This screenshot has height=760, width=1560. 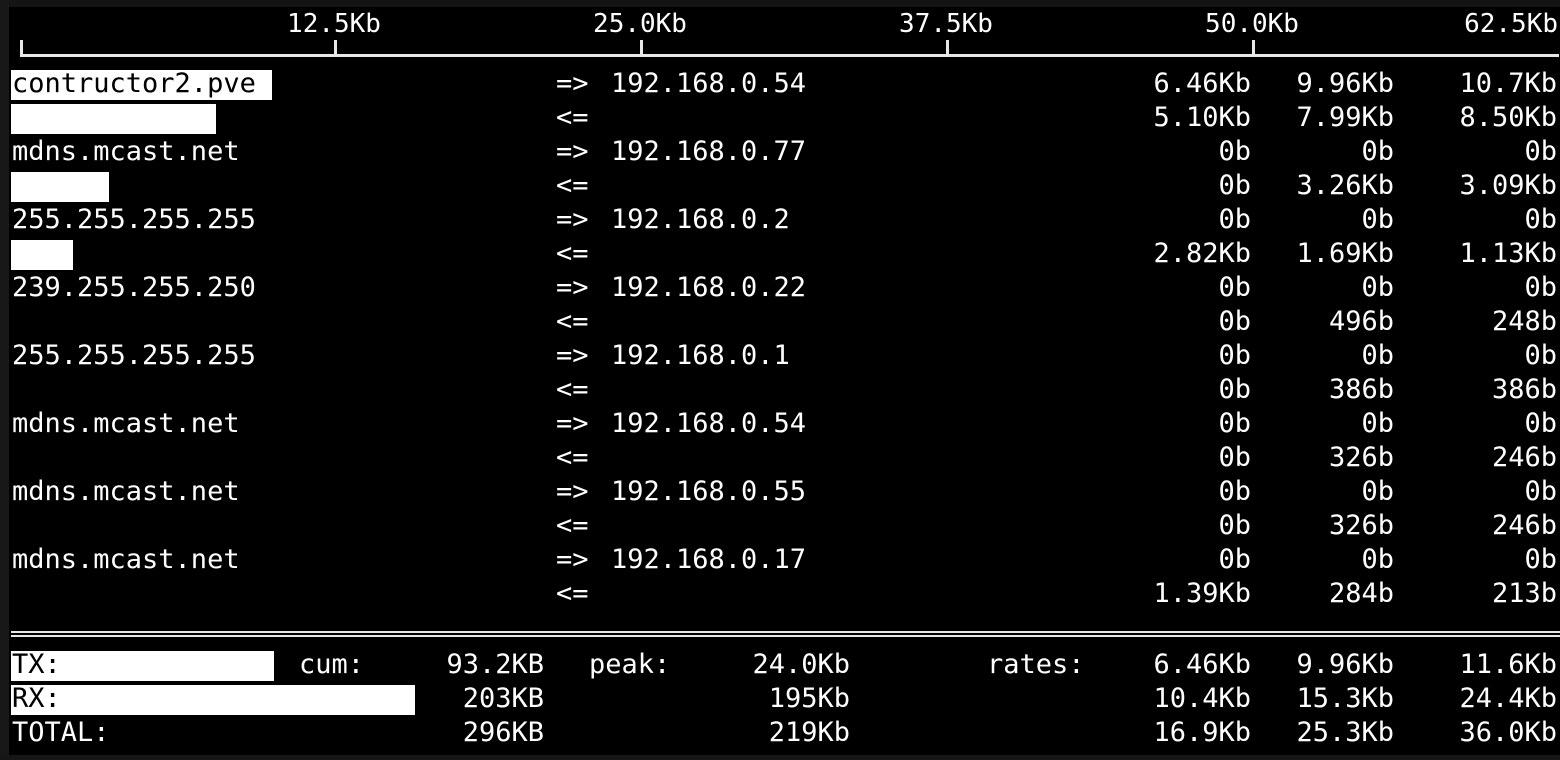 What do you see at coordinates (1202, 253) in the screenshot?
I see `recv-rate-value: 2.82Kb` at bounding box center [1202, 253].